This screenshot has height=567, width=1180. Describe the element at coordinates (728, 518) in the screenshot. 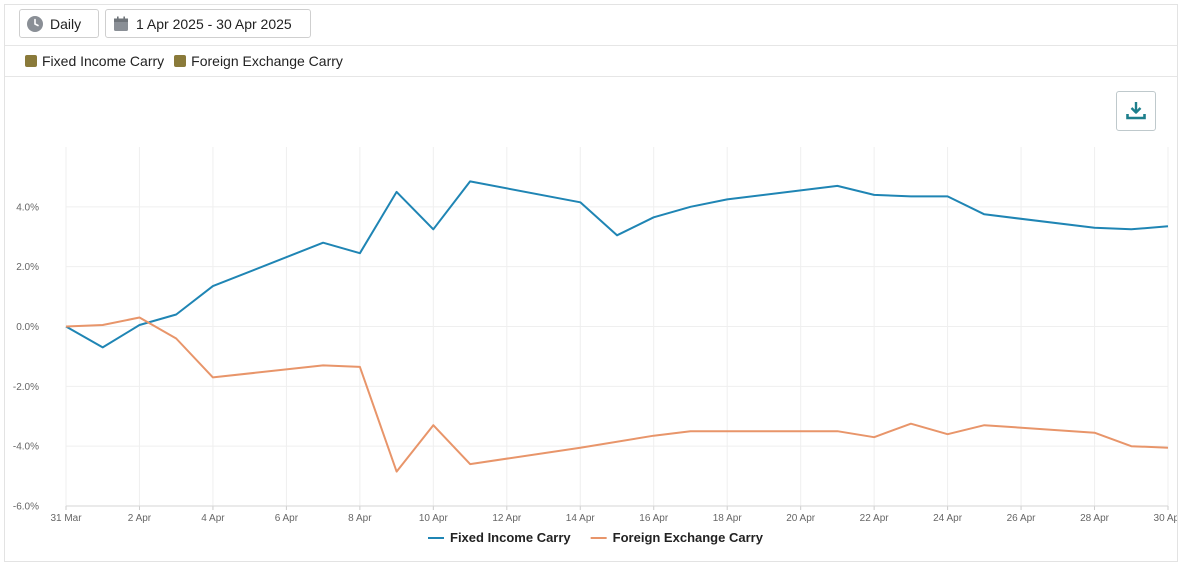

I see `x-tick-label: 18 Apr` at that location.